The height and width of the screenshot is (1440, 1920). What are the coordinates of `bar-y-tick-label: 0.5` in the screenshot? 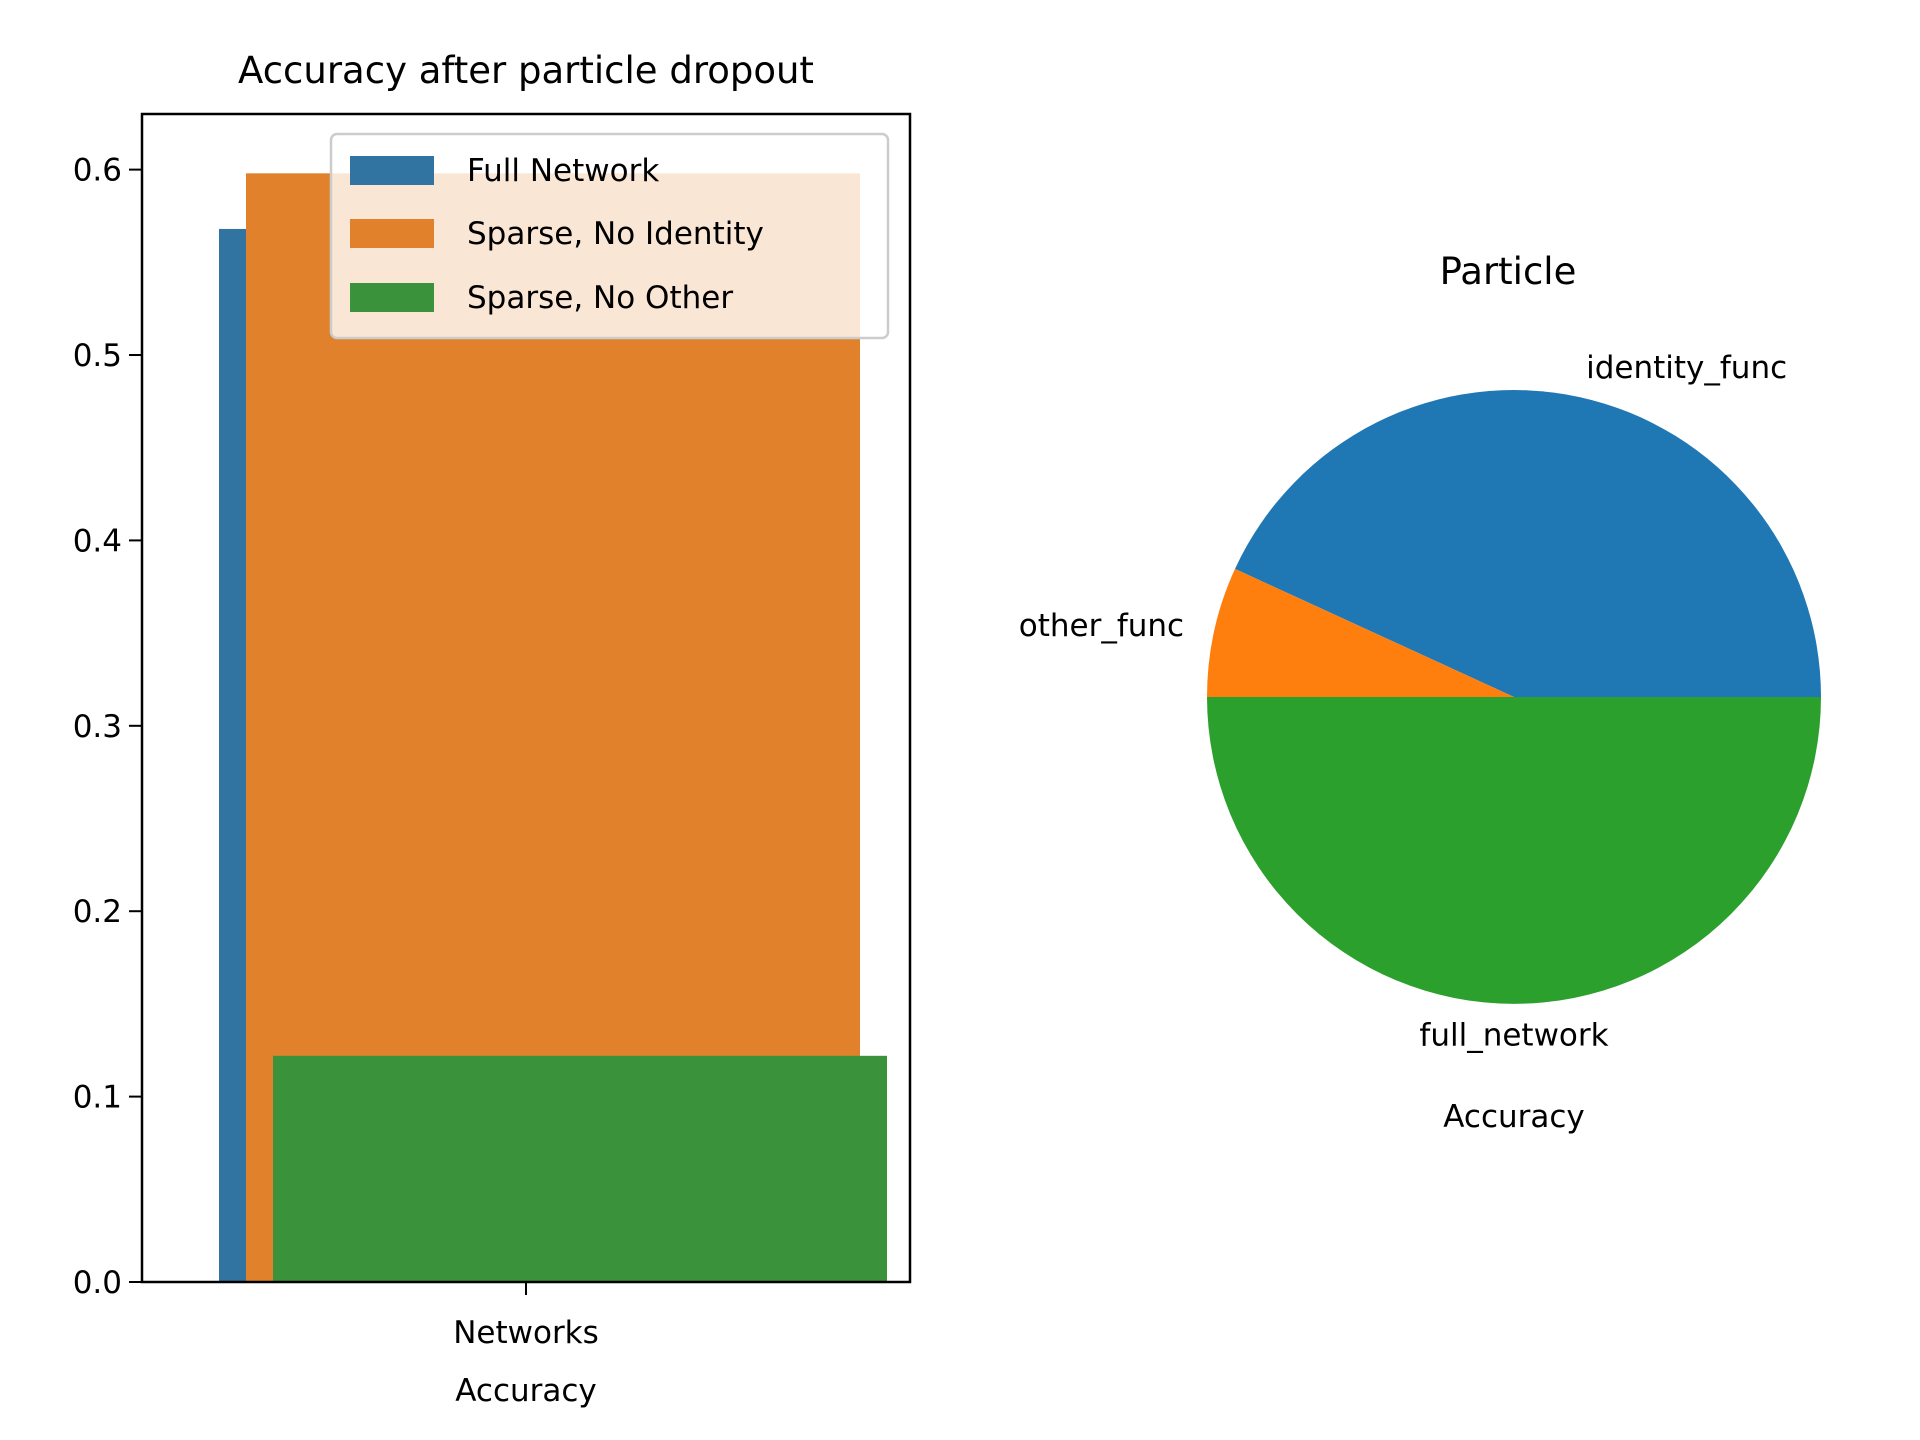 It's located at (97, 356).